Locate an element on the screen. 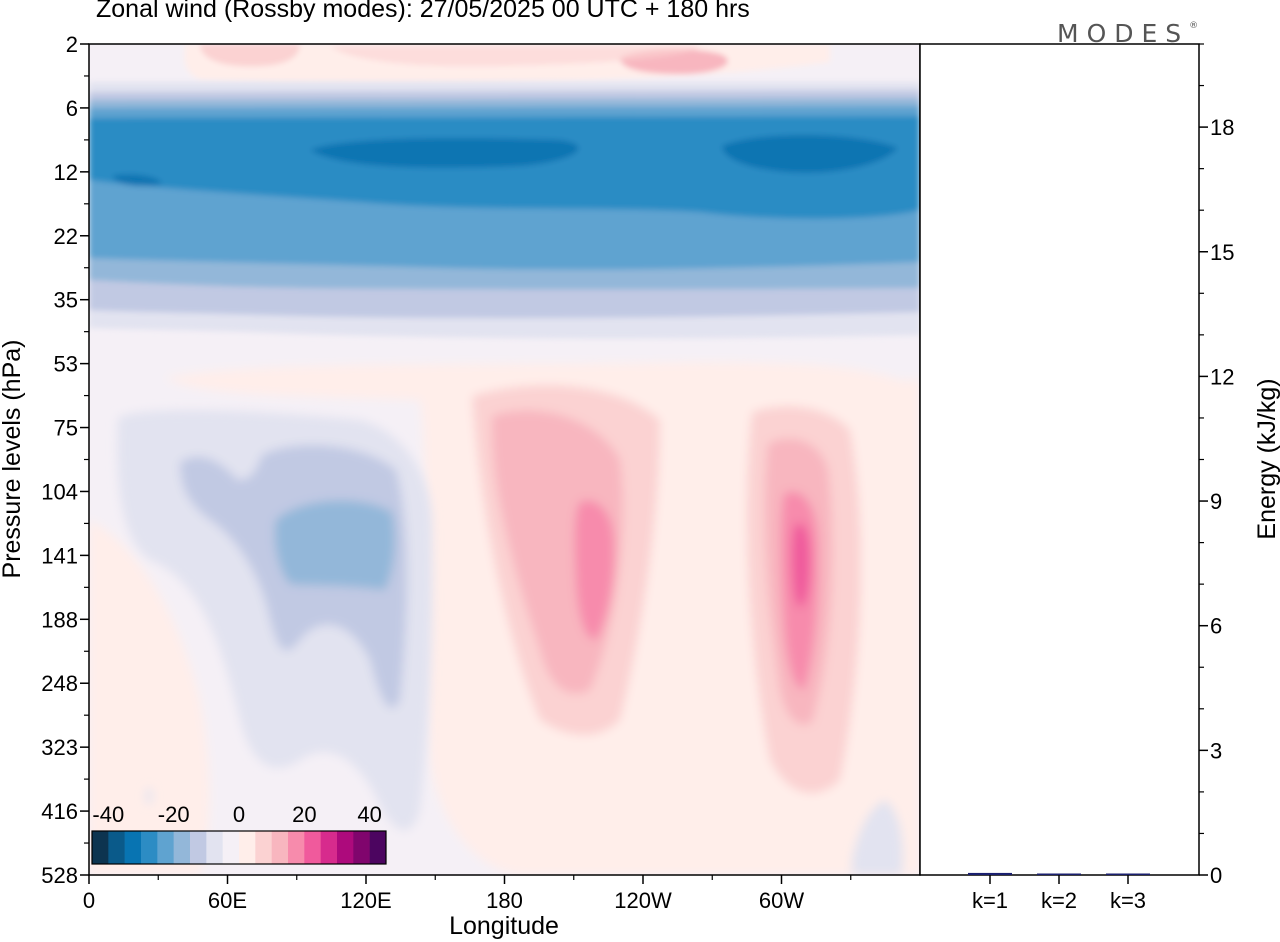 The width and height of the screenshot is (1280, 942). pressure-tick-label: 12 is located at coordinates (66, 172).